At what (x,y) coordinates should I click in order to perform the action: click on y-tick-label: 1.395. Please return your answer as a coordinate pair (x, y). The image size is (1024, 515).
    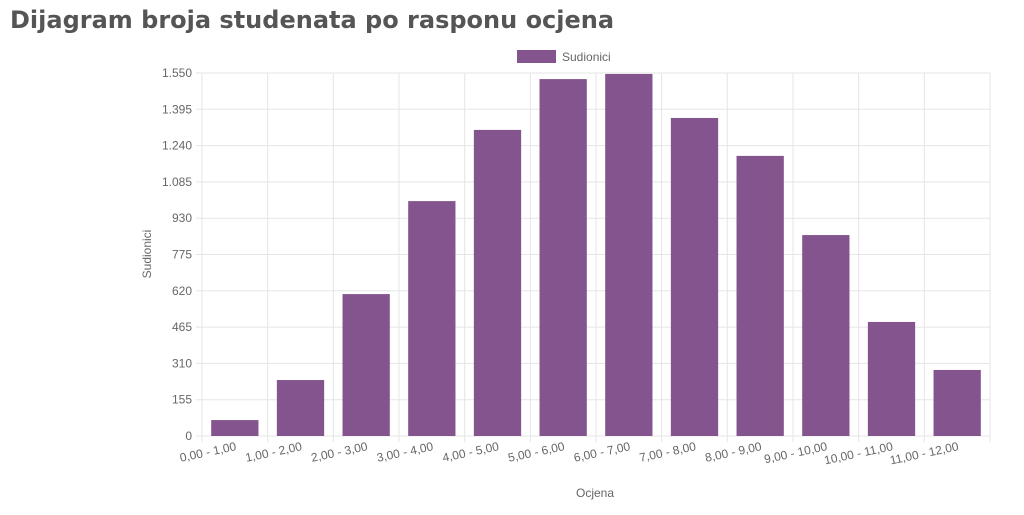
    Looking at the image, I should click on (177, 109).